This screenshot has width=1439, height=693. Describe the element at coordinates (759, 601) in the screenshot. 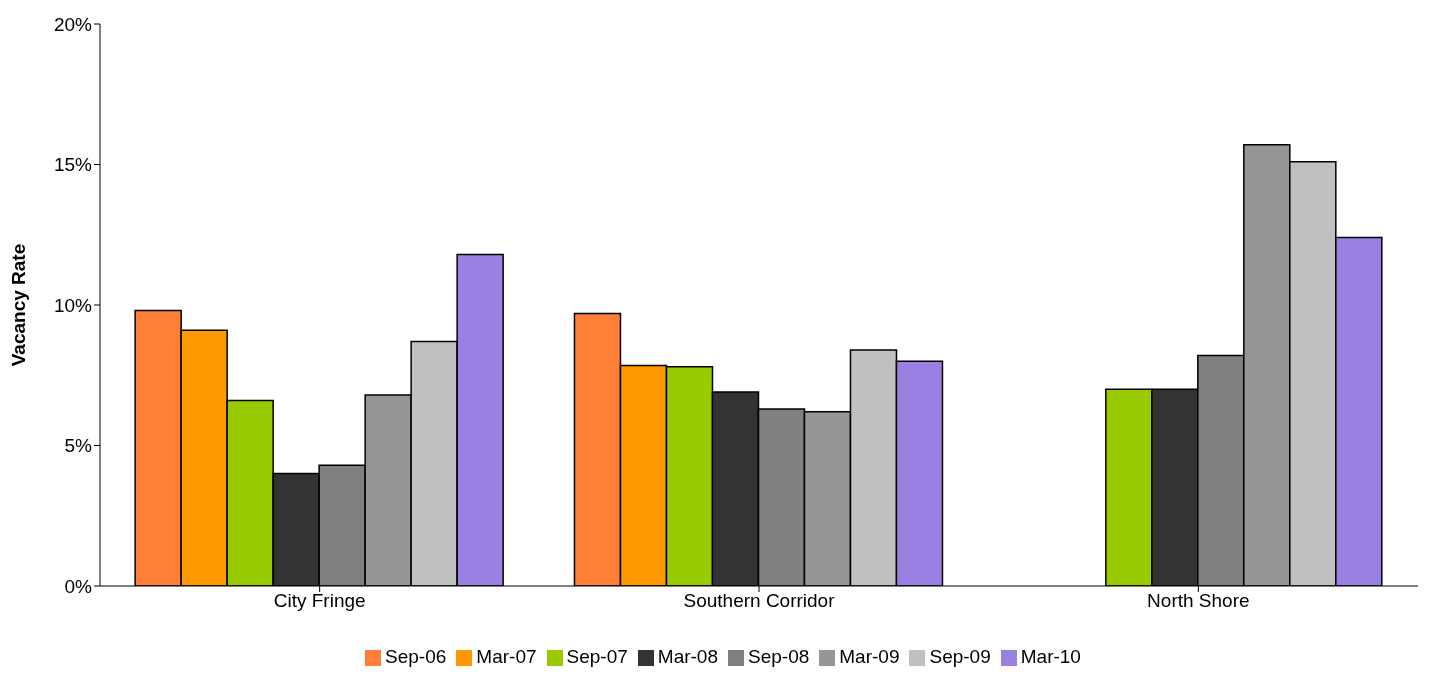

I see `x-tick-label: Southern Corridor` at that location.